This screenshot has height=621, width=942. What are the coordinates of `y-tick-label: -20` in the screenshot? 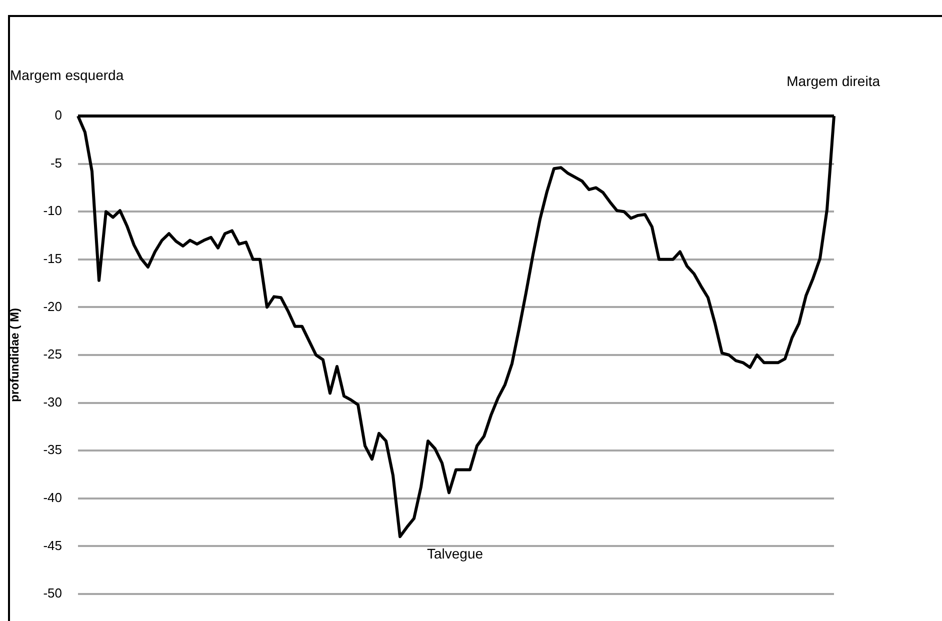 It's located at (52, 306).